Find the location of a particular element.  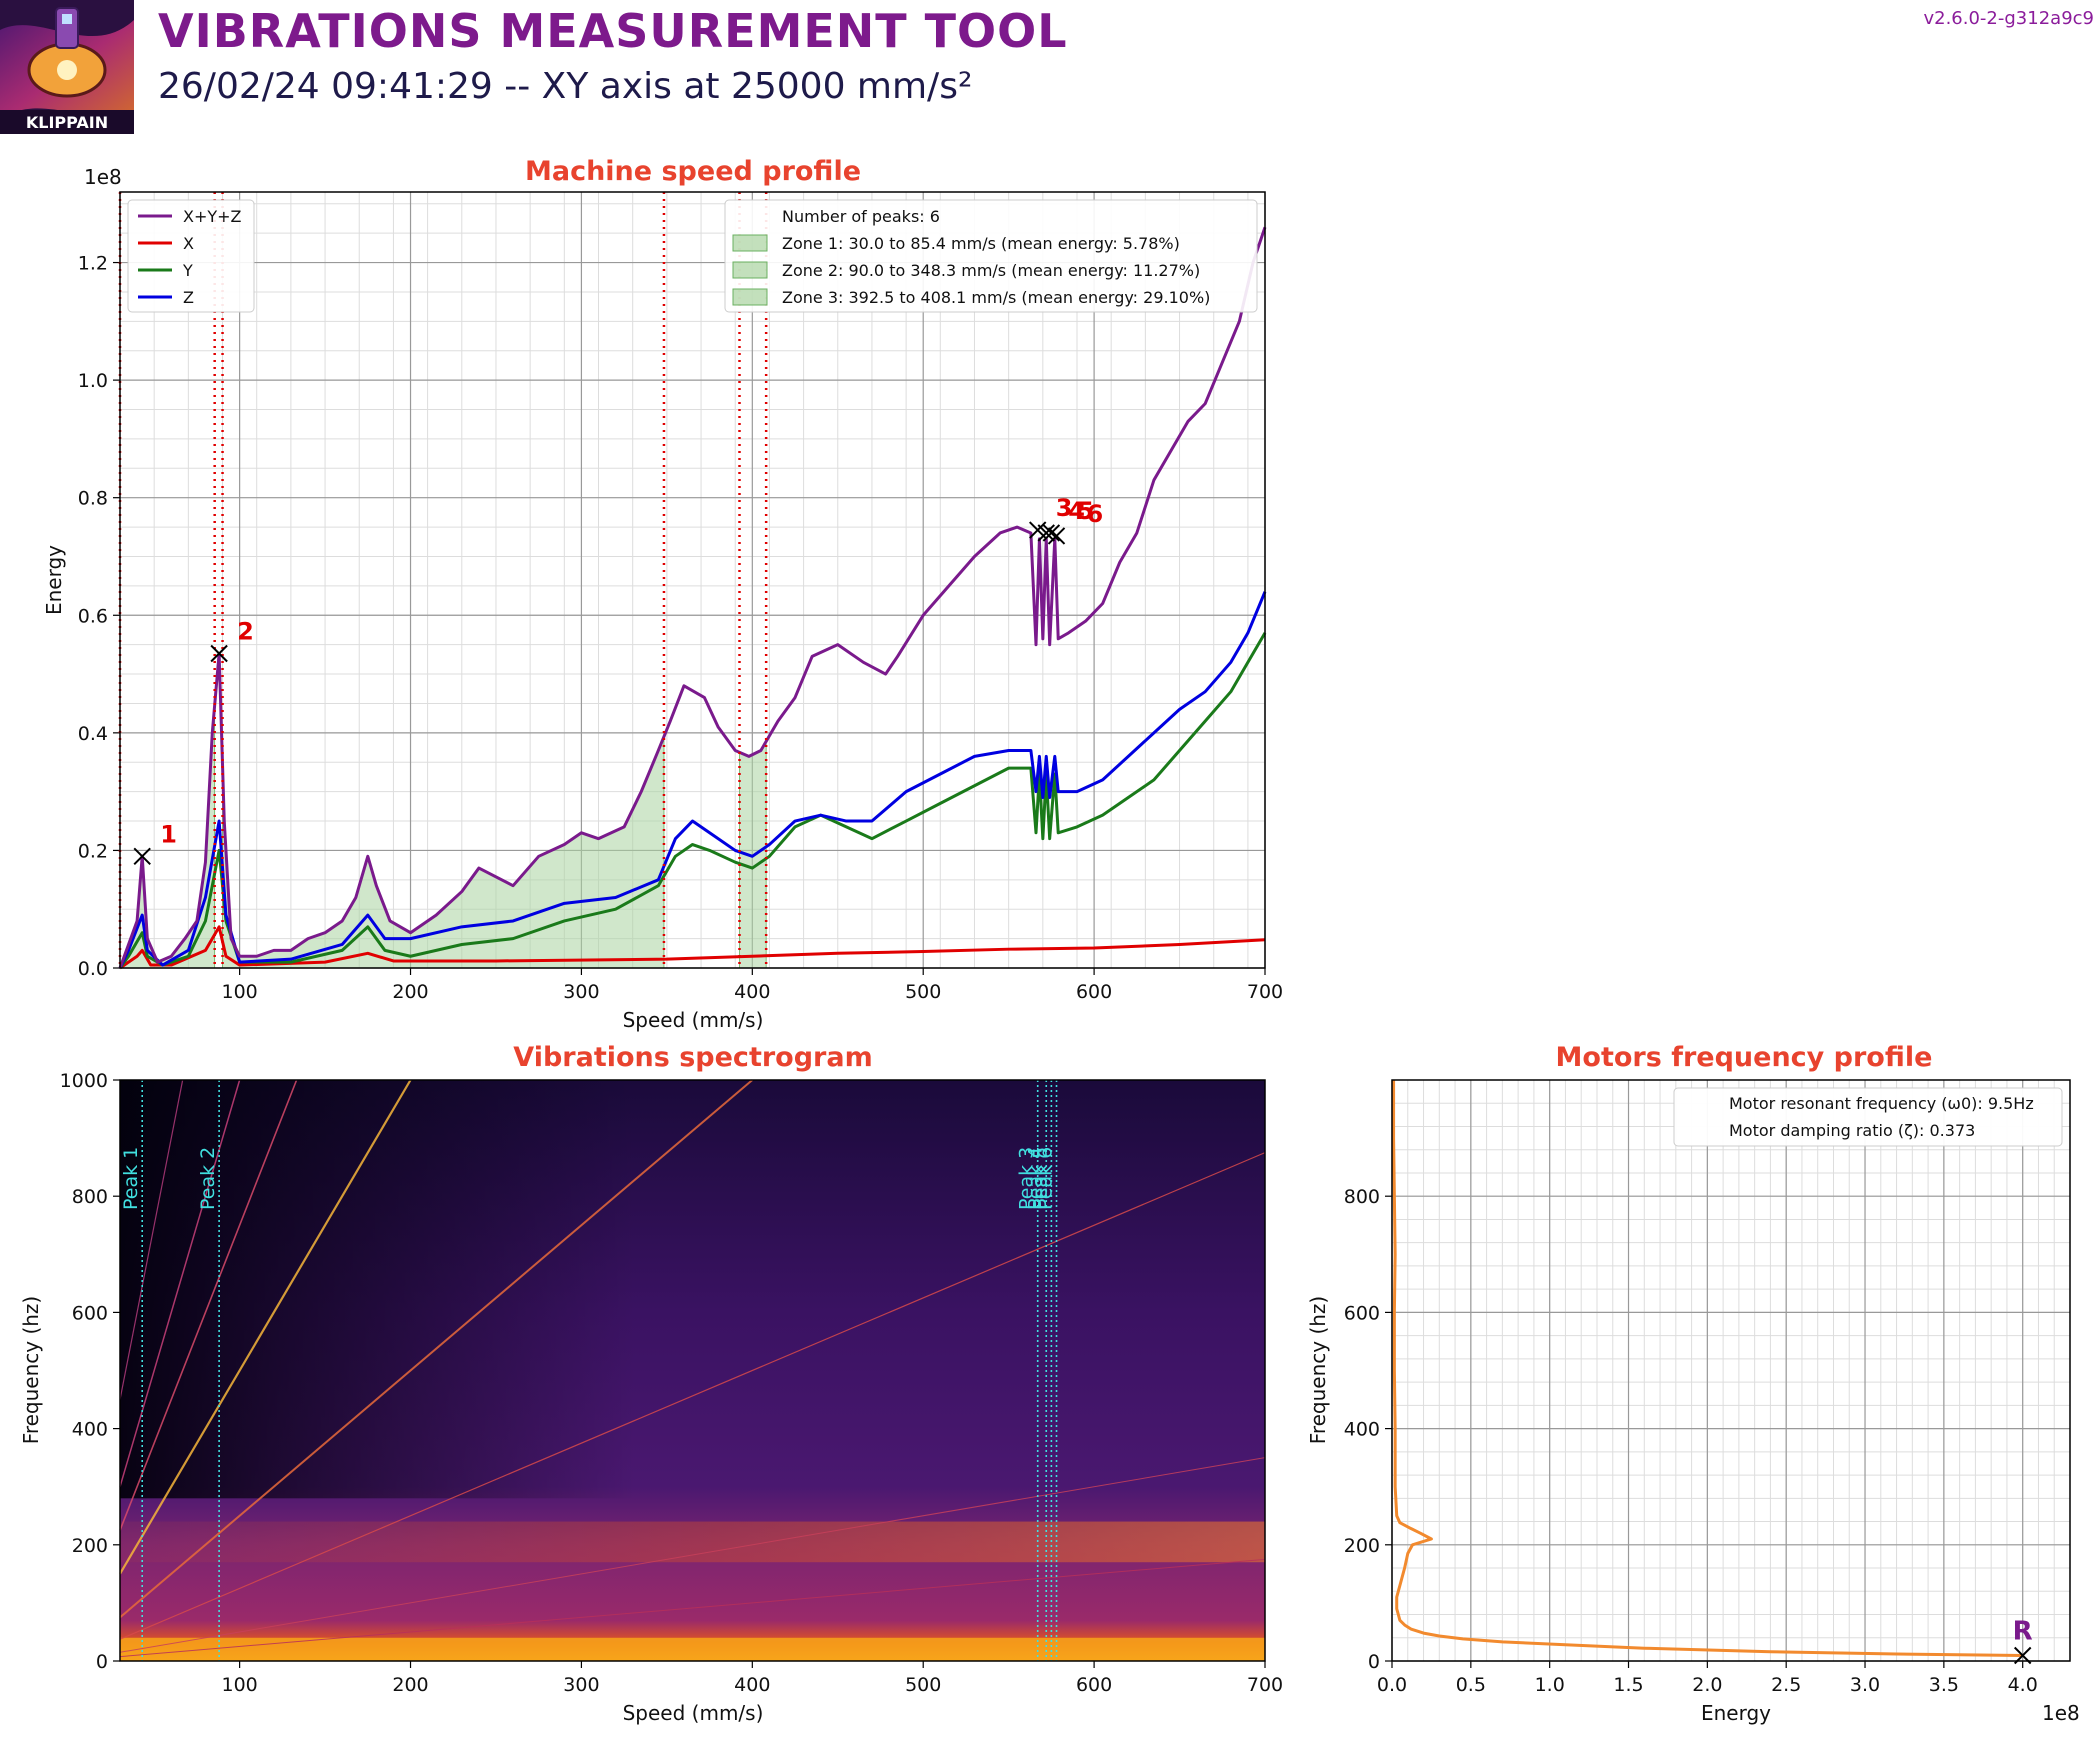

peak-line-label: Peak 1 is located at coordinates (131, 1178).